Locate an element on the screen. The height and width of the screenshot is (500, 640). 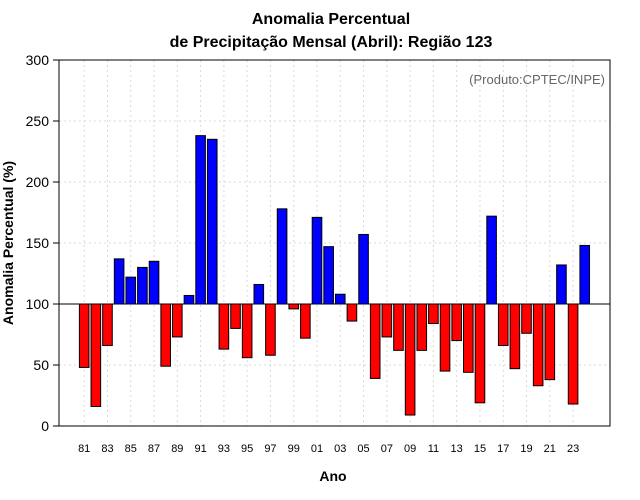
x-tick-label-85: 85 is located at coordinates (131, 449).